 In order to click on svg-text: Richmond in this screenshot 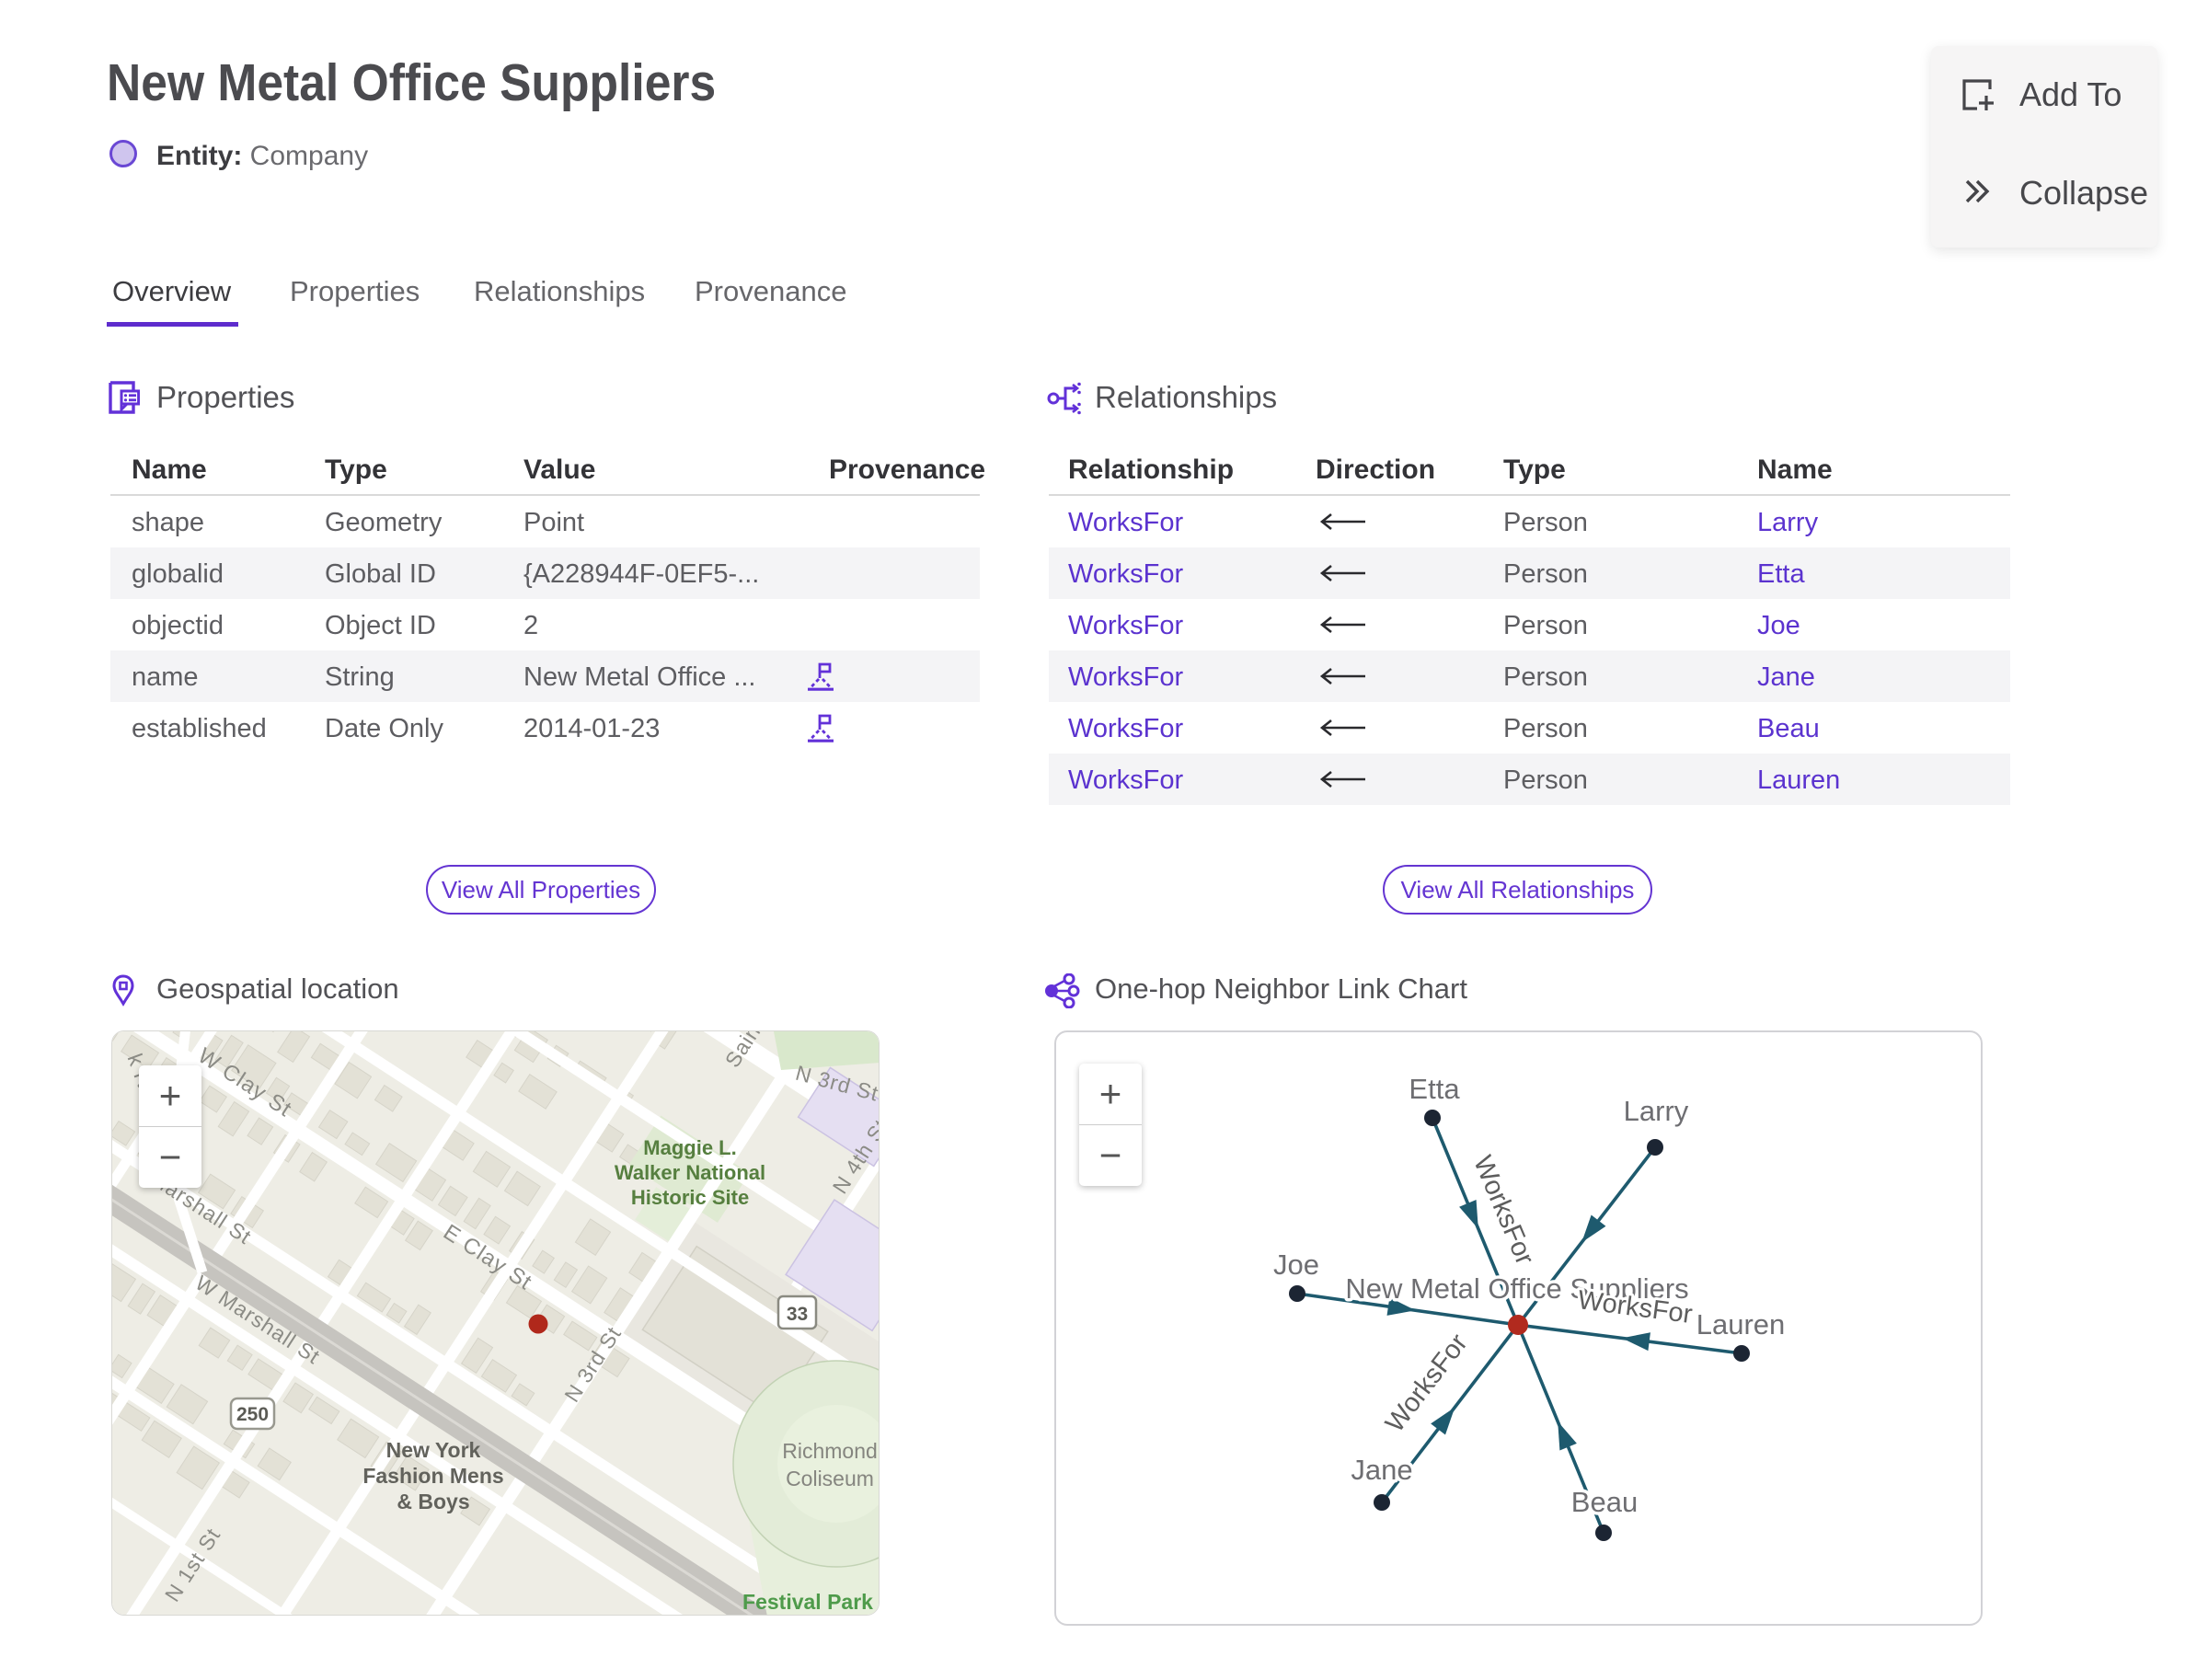, I will do `click(830, 1451)`.